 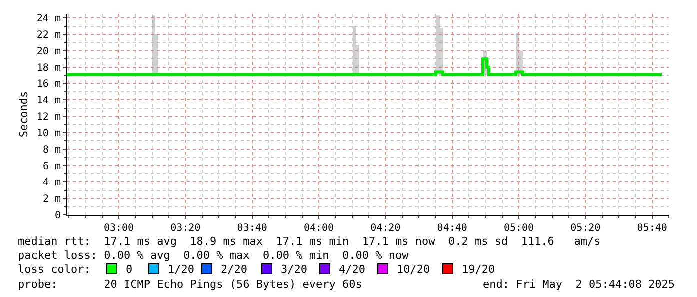 What do you see at coordinates (185, 228) in the screenshot?
I see `x-tick-label: 03:20` at bounding box center [185, 228].